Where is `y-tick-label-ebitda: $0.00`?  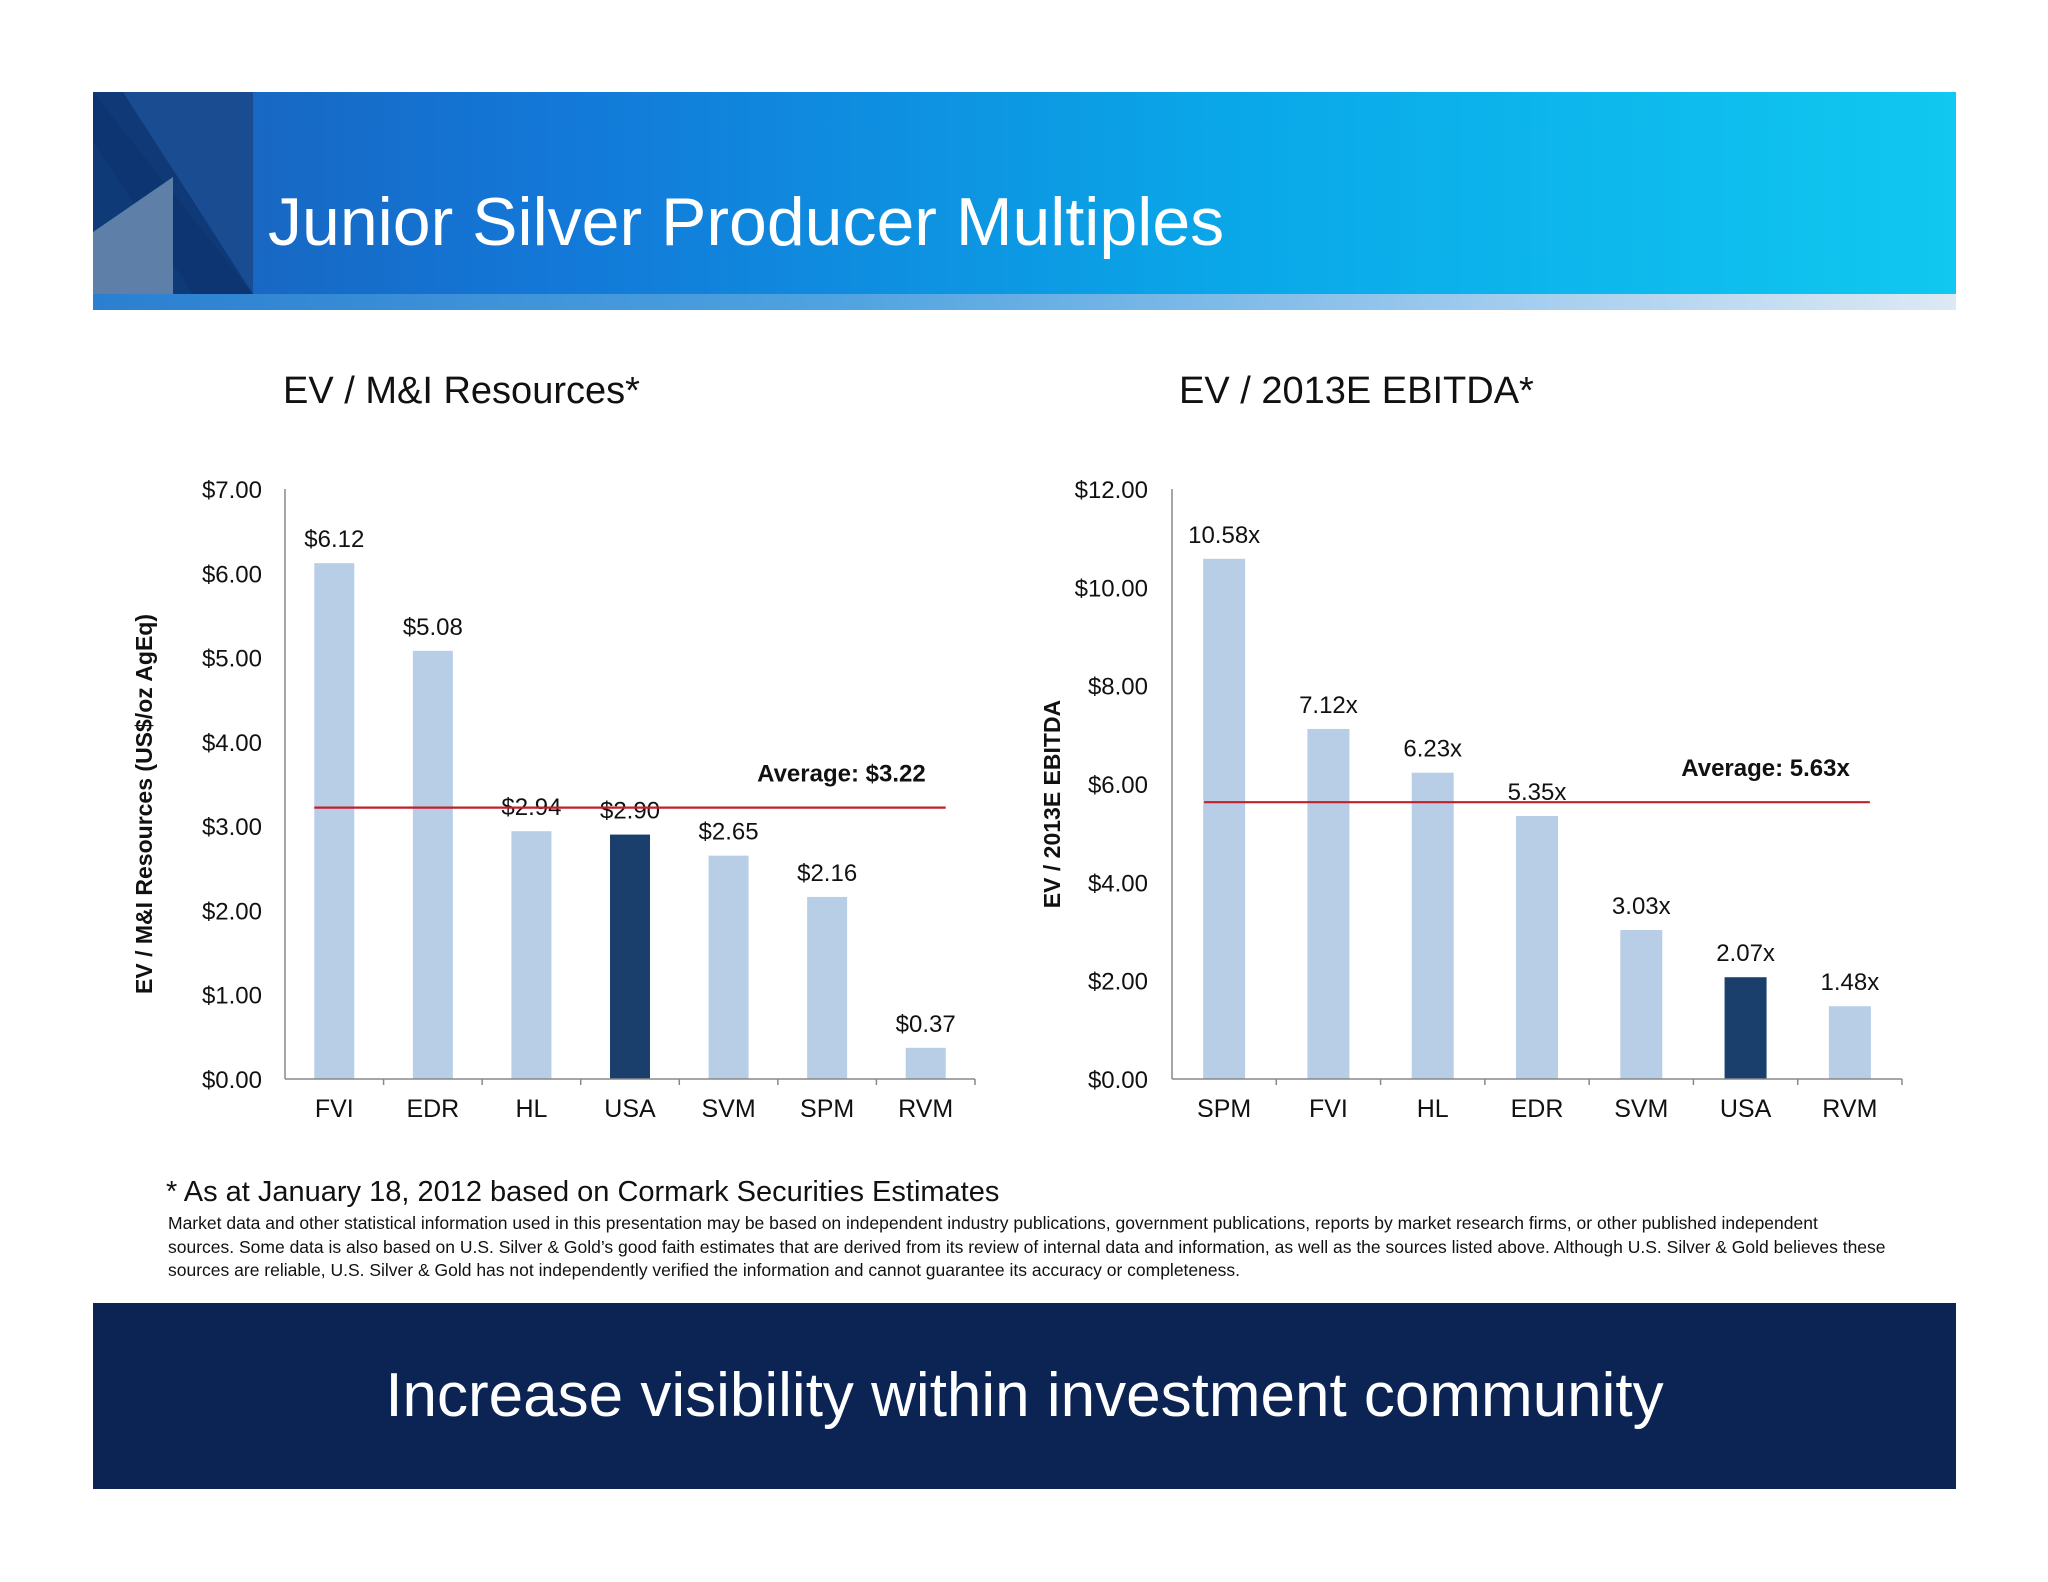 y-tick-label-ebitda: $0.00 is located at coordinates (1118, 1080).